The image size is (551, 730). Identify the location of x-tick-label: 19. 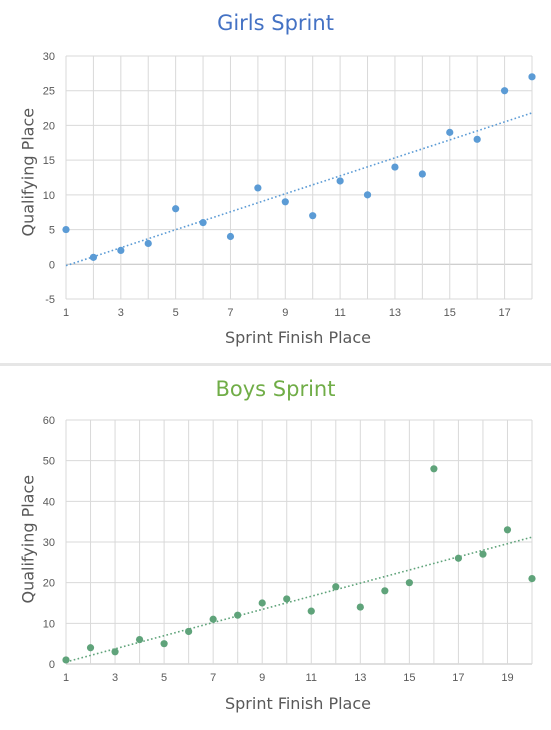
(507, 678).